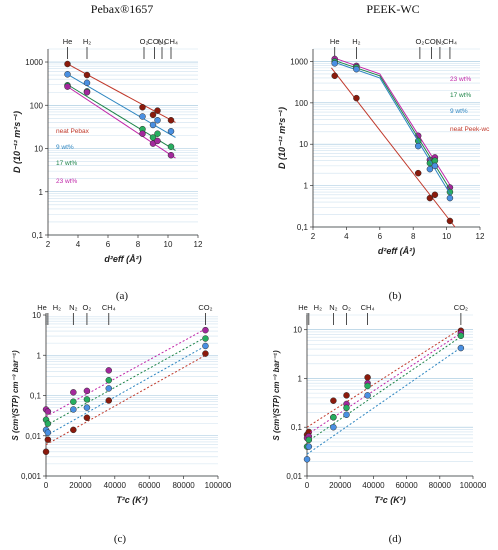  What do you see at coordinates (302, 103) in the screenshot?
I see `y-tick-label: 100` at bounding box center [302, 103].